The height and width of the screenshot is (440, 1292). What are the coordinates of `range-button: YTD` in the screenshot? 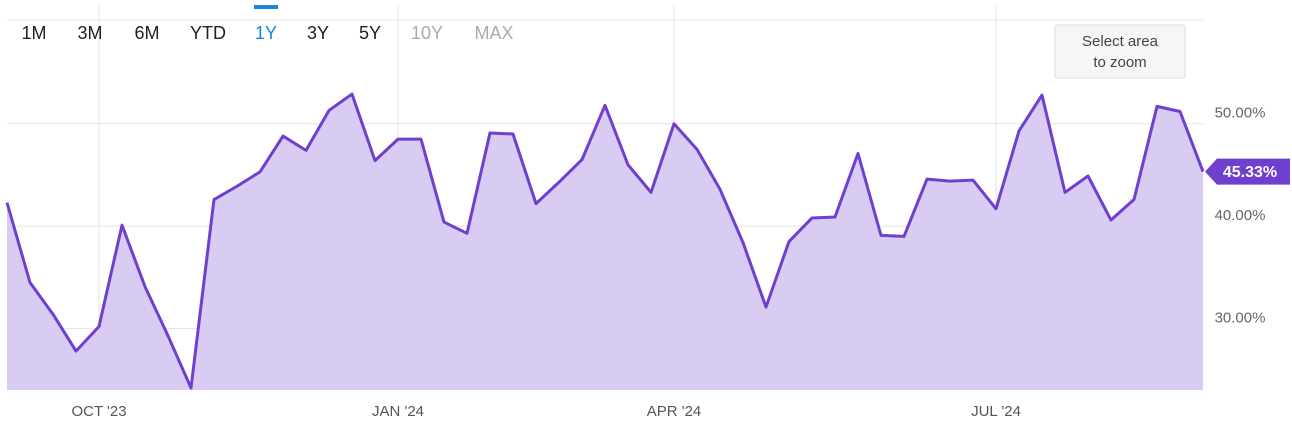 It's located at (208, 33).